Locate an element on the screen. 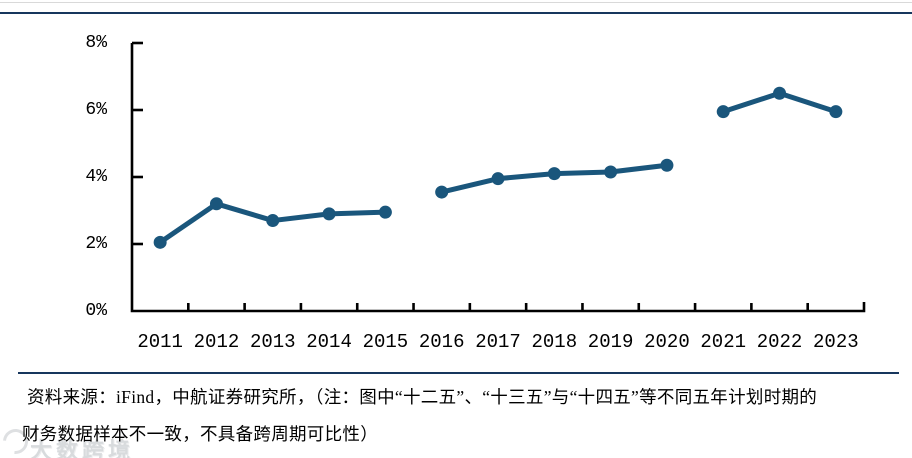 Image resolution: width=912 pixels, height=458 pixels. x-axis-tick-label: 2019 is located at coordinates (610, 342).